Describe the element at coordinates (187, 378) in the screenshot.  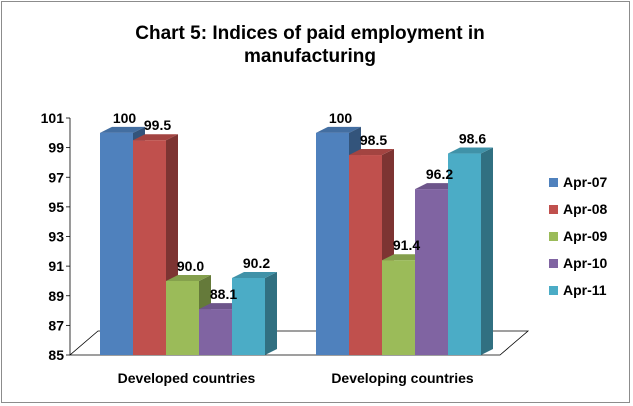
I see `category-label: Developed countries` at that location.